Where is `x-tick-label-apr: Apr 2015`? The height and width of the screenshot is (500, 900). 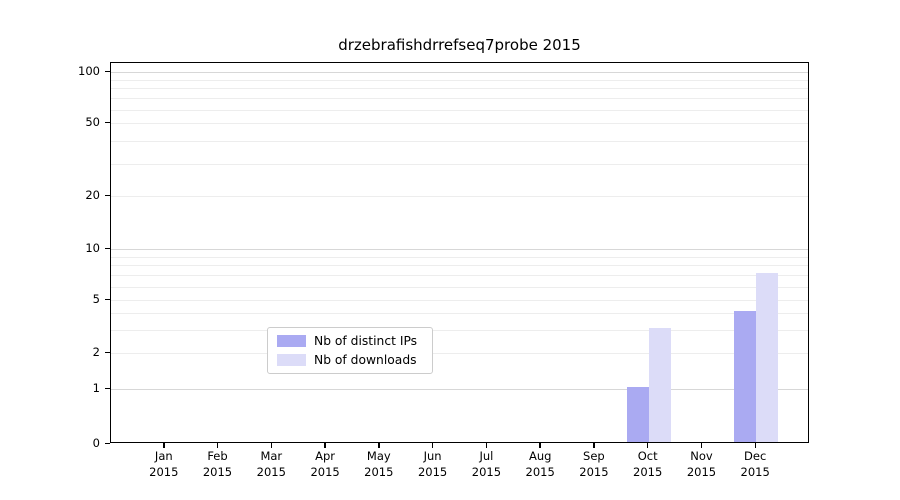 x-tick-label-apr: Apr 2015 is located at coordinates (325, 464).